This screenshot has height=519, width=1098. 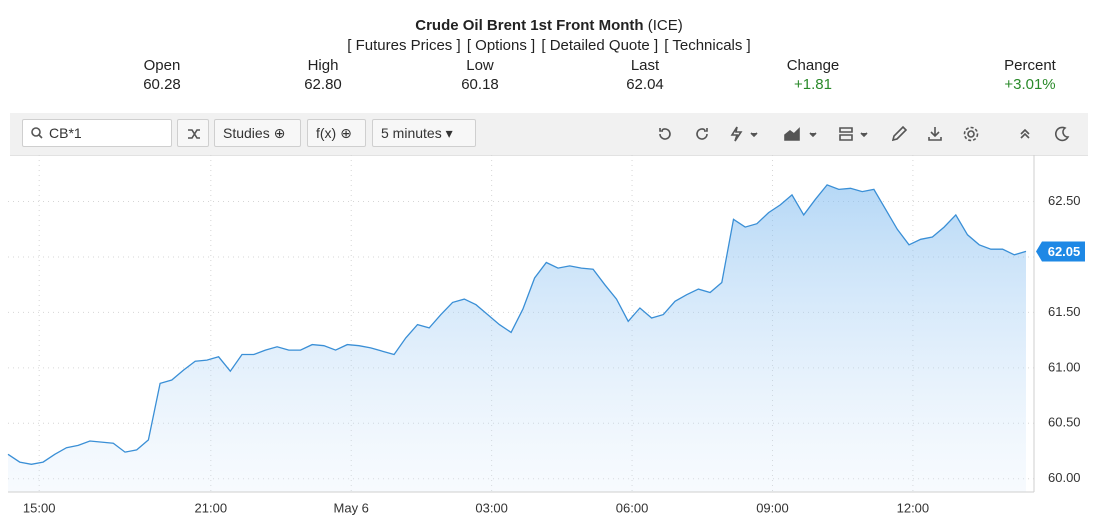 I want to click on studies-button: Studies ⊕, so click(x=257, y=133).